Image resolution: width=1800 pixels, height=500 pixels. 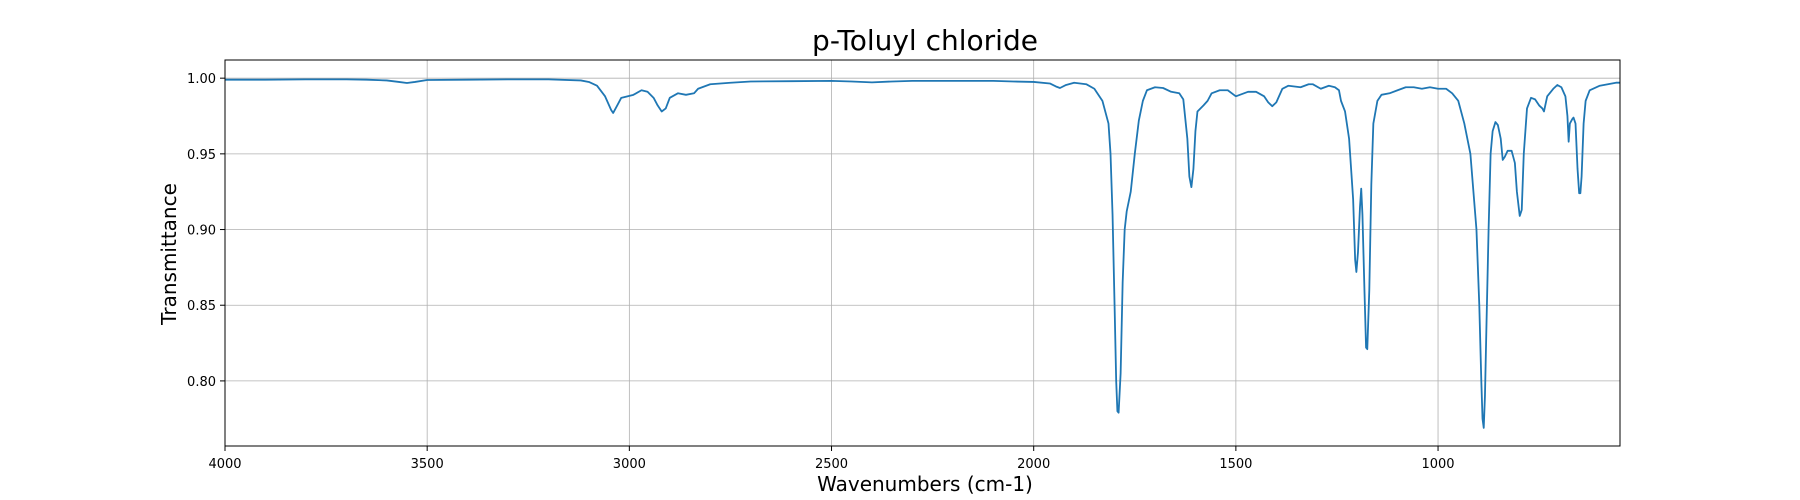 What do you see at coordinates (201, 231) in the screenshot?
I see `y-tick-label: 0.90` at bounding box center [201, 231].